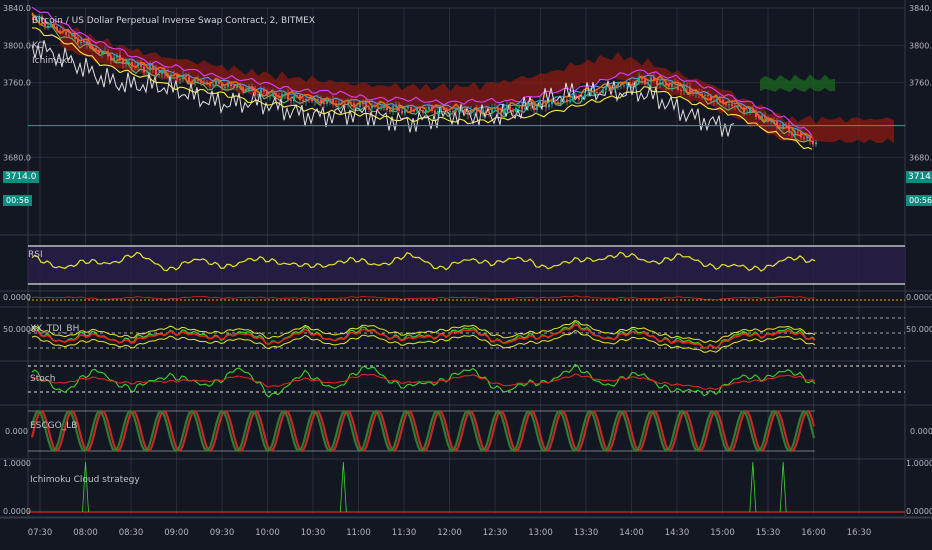 Image resolution: width=932 pixels, height=550 pixels. What do you see at coordinates (358, 533) in the screenshot?
I see `time-tick-label: 11:00` at bounding box center [358, 533].